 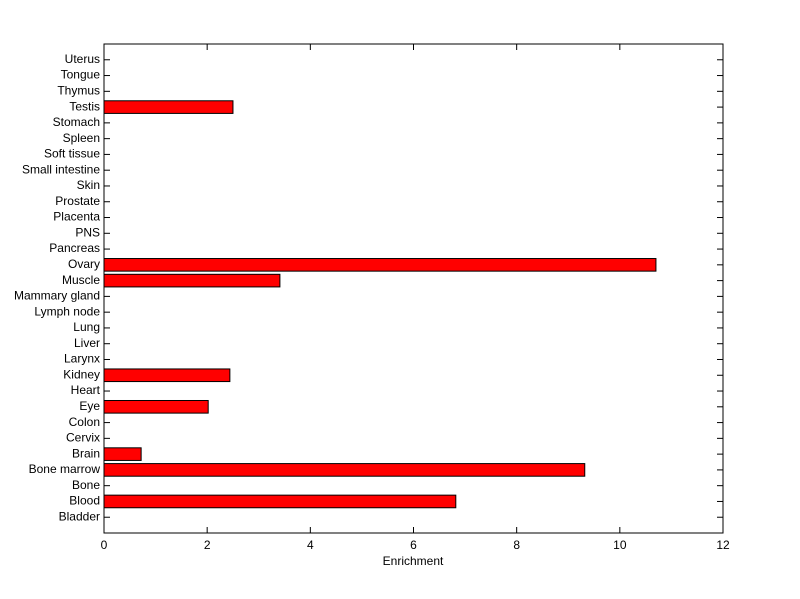 What do you see at coordinates (67, 311) in the screenshot?
I see `y-tick-label: Lymph node` at bounding box center [67, 311].